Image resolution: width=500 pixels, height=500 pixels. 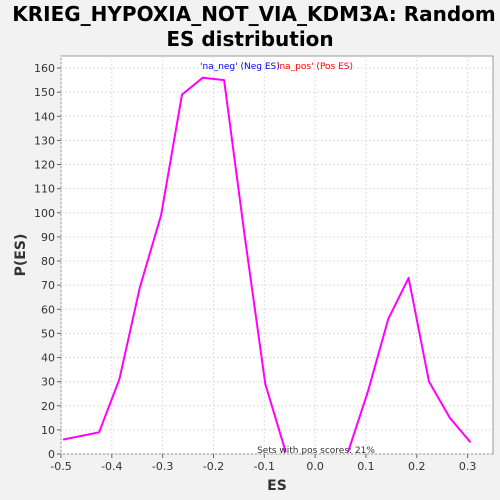 I want to click on legend-entry-neg: 'na_neg' (Neg ES), so click(x=240, y=67).